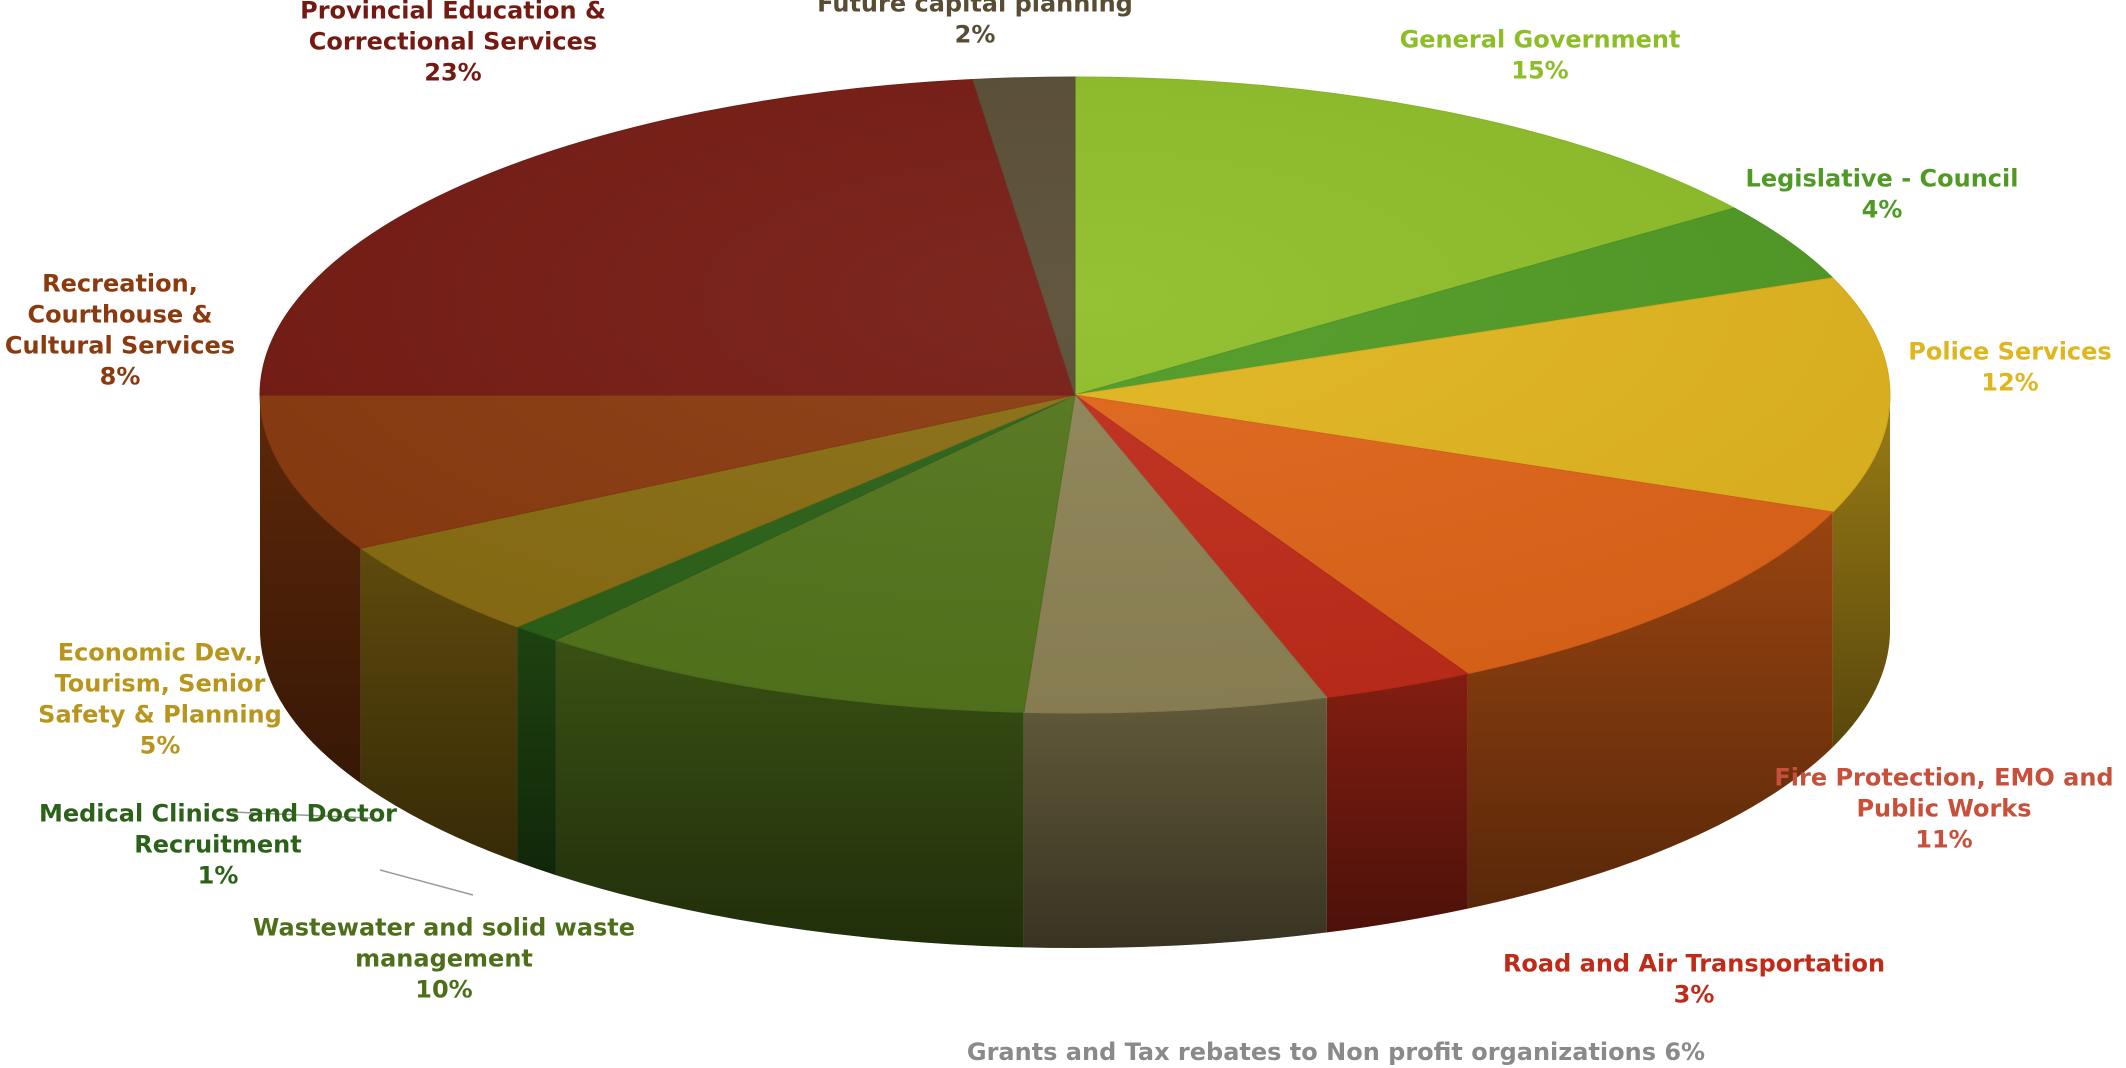  Describe the element at coordinates (160, 746) in the screenshot. I see `slice-value-label: 5%` at that location.